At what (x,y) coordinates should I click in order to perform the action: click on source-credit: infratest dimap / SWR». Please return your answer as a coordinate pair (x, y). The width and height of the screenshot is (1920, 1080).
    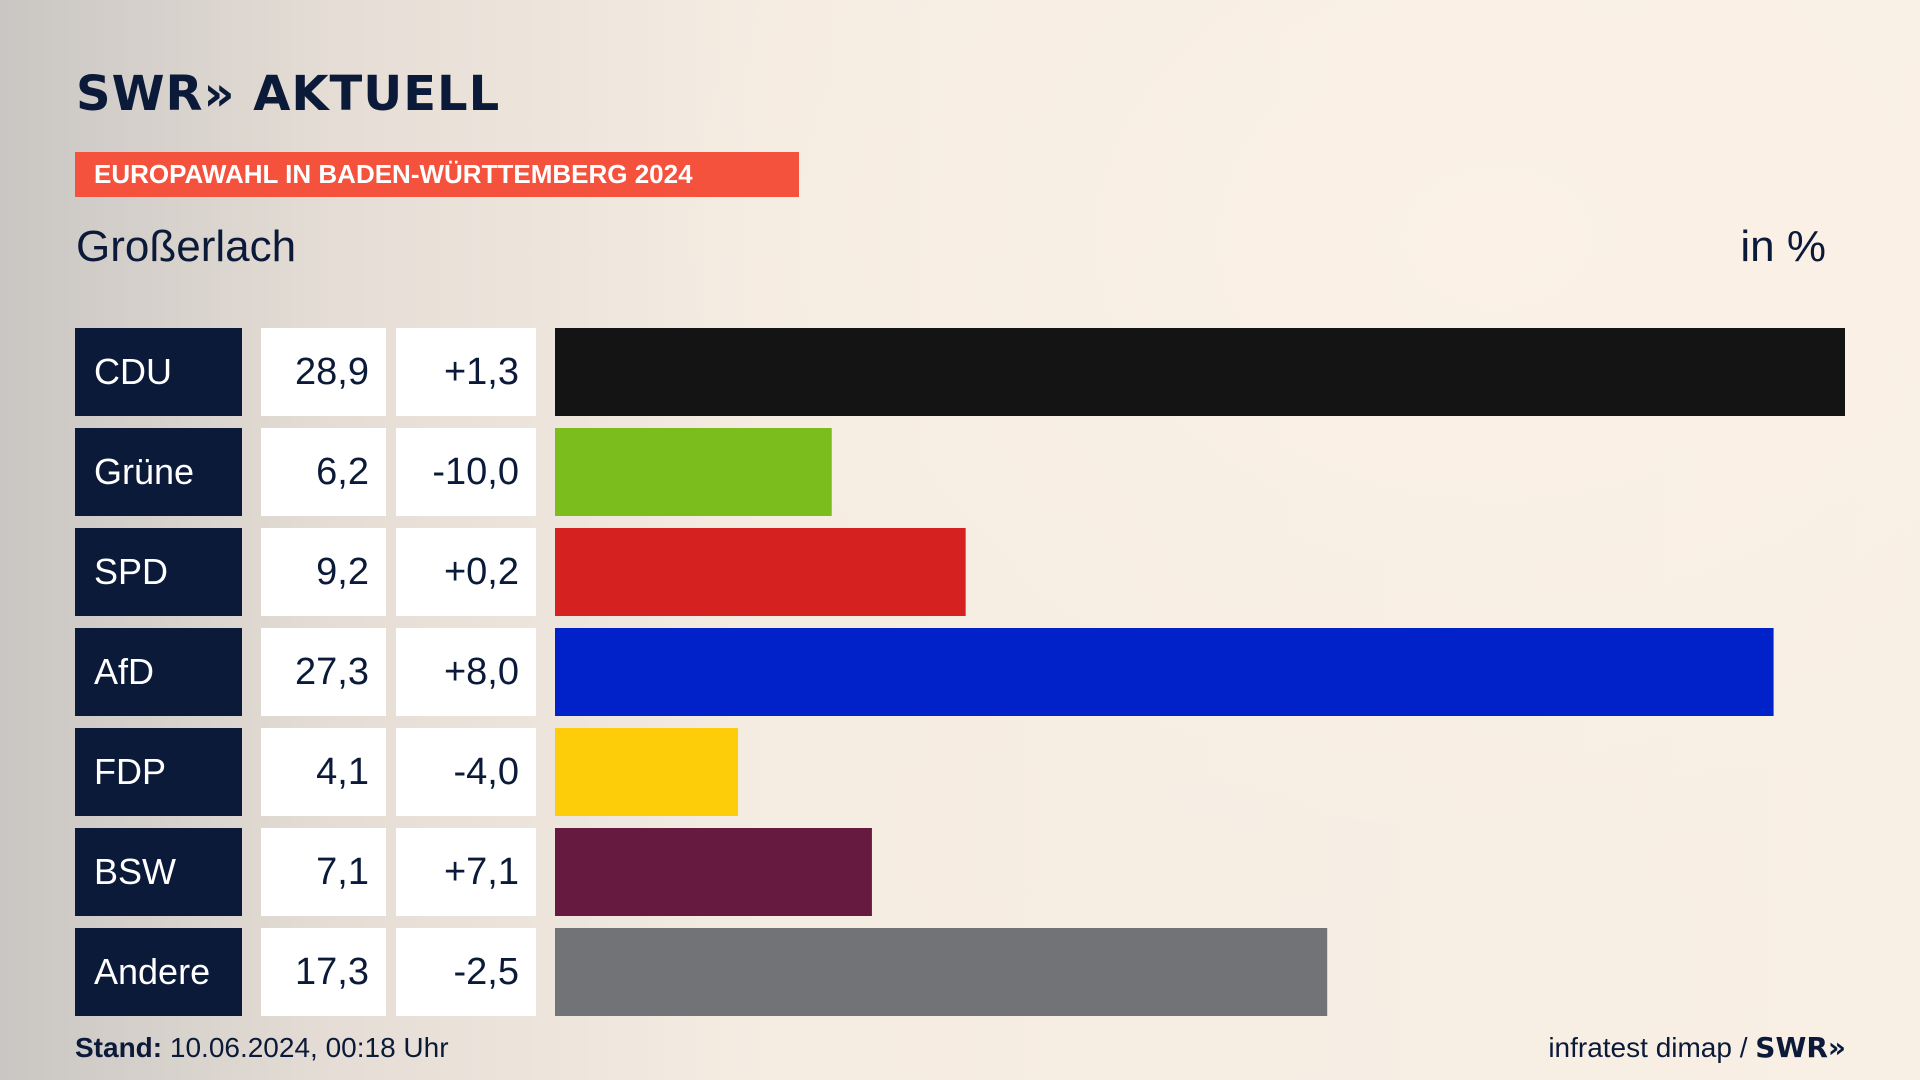
    Looking at the image, I should click on (1697, 1047).